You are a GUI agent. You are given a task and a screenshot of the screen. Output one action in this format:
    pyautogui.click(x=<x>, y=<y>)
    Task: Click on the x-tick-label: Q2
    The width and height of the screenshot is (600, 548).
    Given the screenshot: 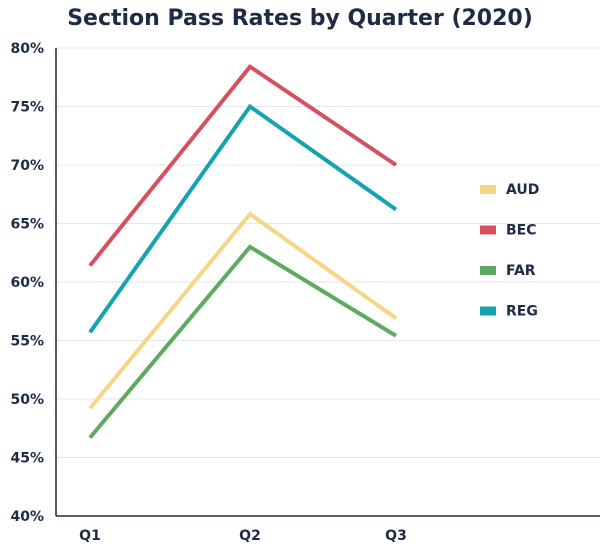 What is the action you would take?
    pyautogui.click(x=250, y=536)
    